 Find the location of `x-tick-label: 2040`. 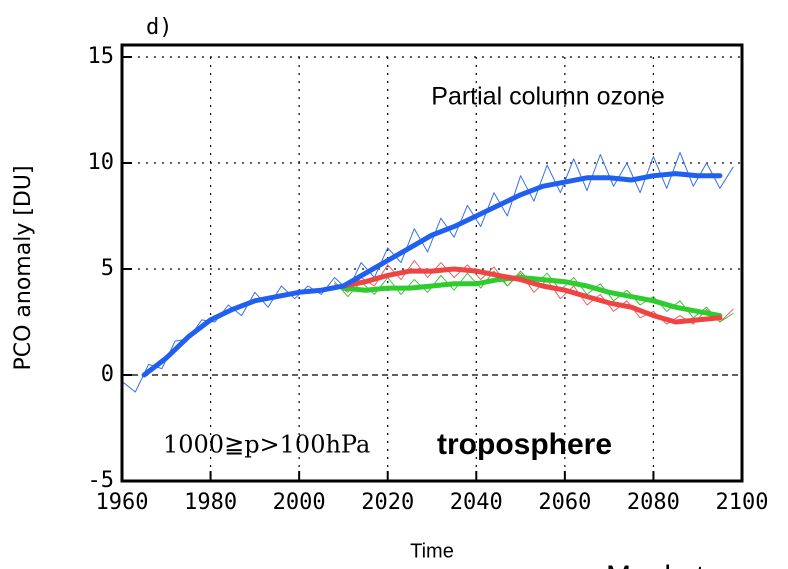

x-tick-label: 2040 is located at coordinates (476, 502).